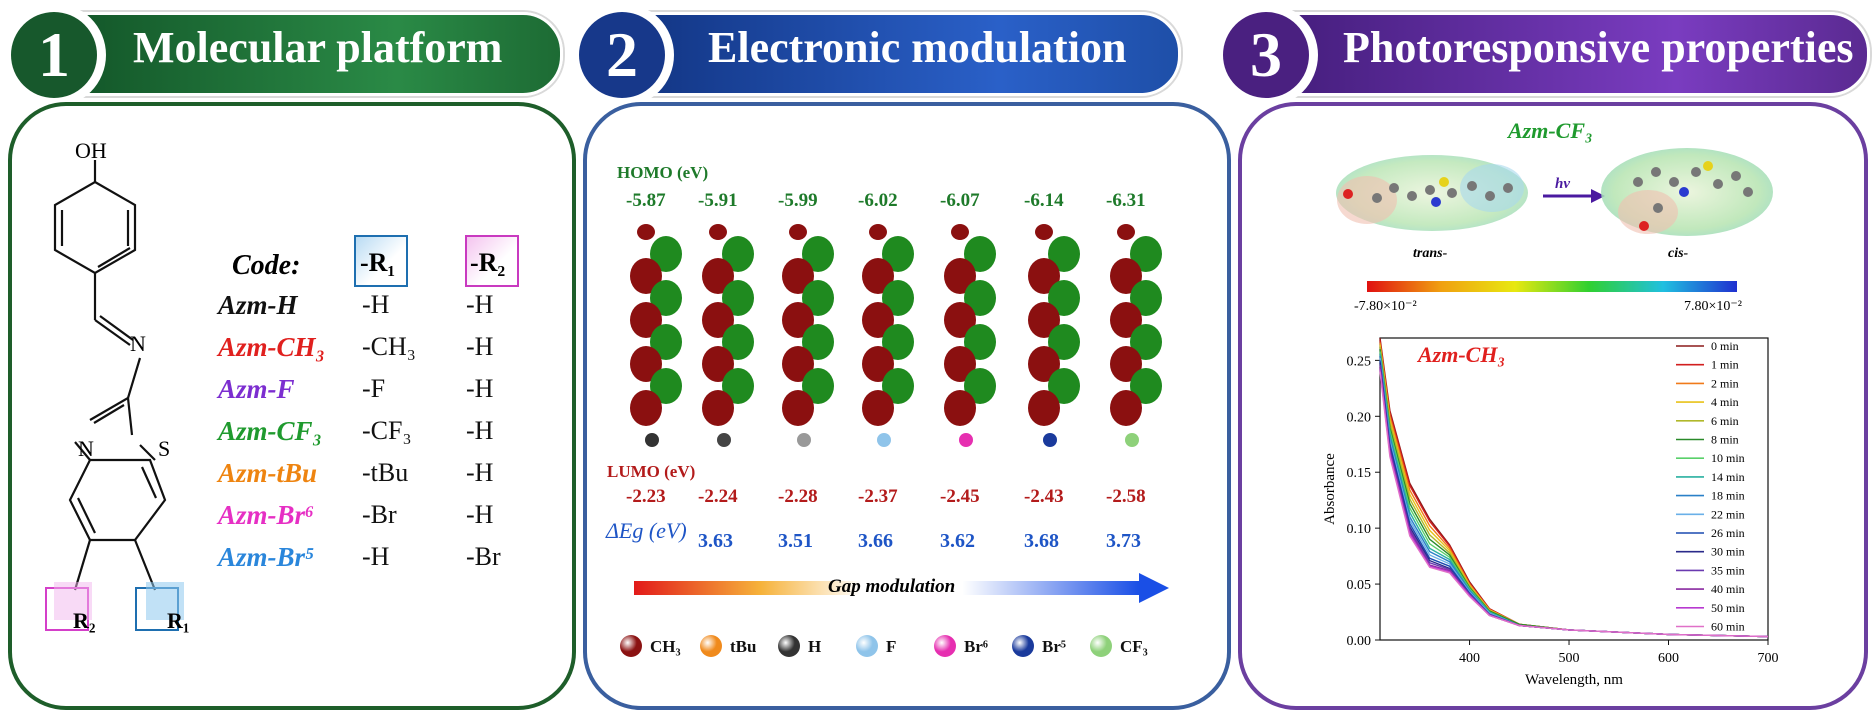  Describe the element at coordinates (374, 388) in the screenshot. I see `code-row-r1: -F` at that location.